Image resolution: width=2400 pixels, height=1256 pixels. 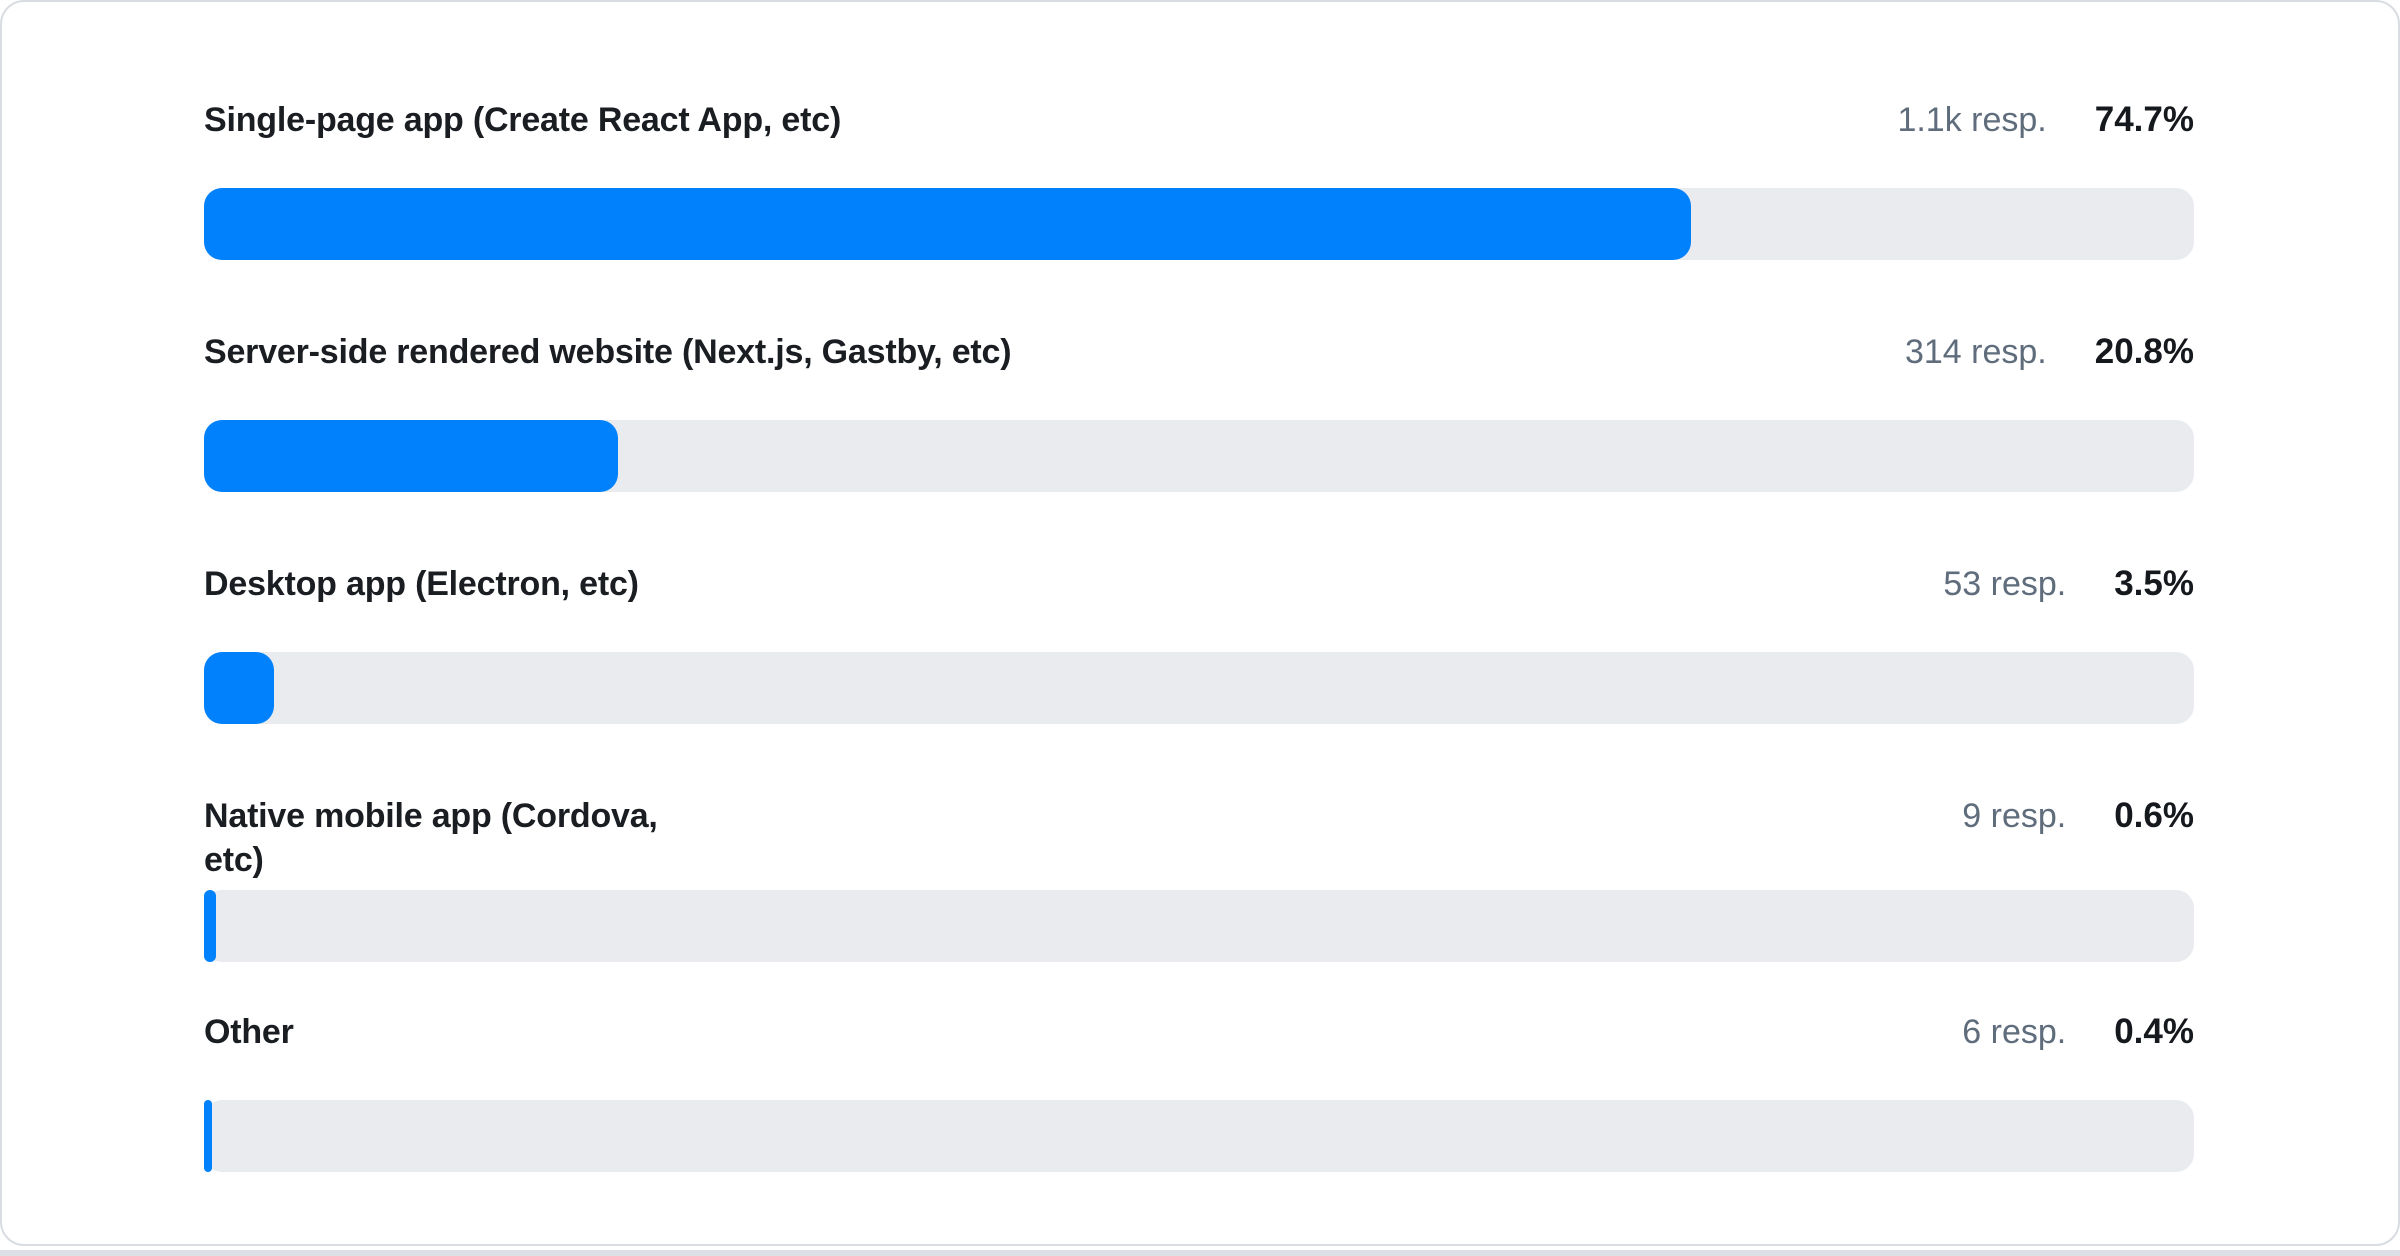 What do you see at coordinates (2068, 584) in the screenshot?
I see `row-values: 53 resp. 3.5%` at bounding box center [2068, 584].